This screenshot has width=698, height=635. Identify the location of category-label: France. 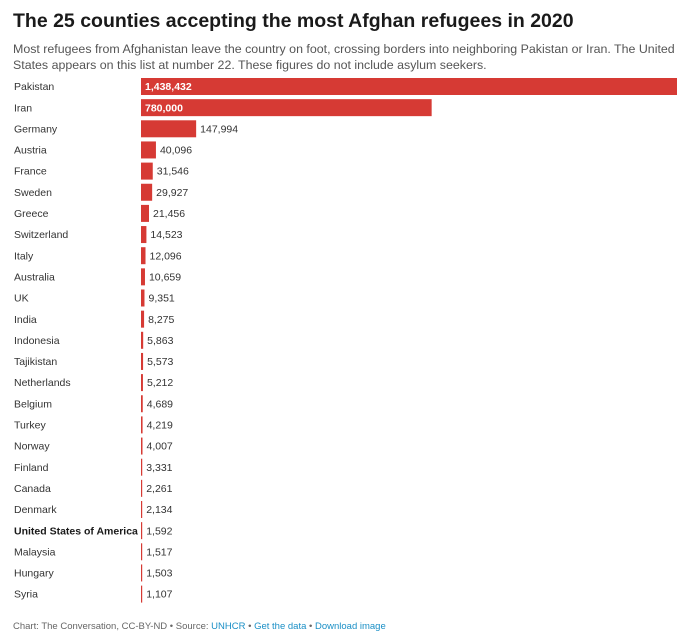
(30, 172).